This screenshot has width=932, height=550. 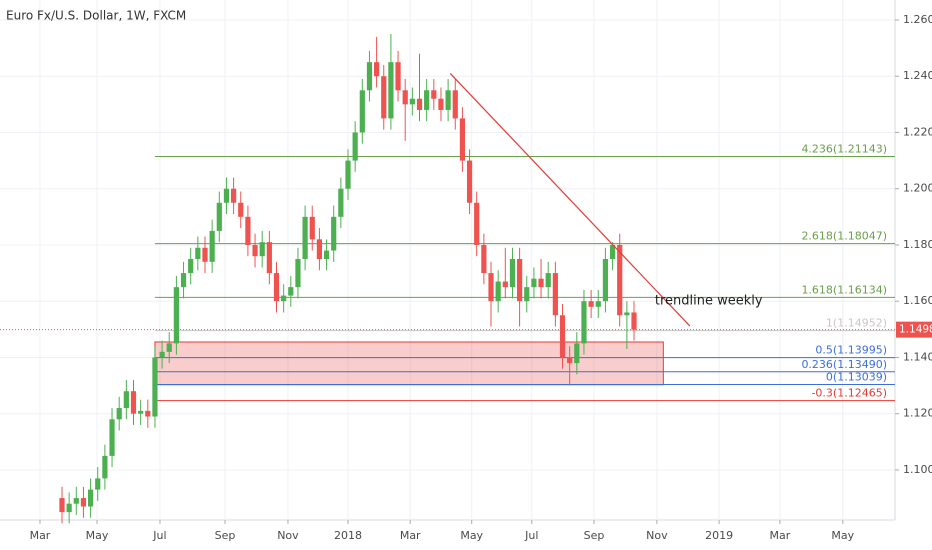 I want to click on fib-label: -0.3(1.12465), so click(x=849, y=393).